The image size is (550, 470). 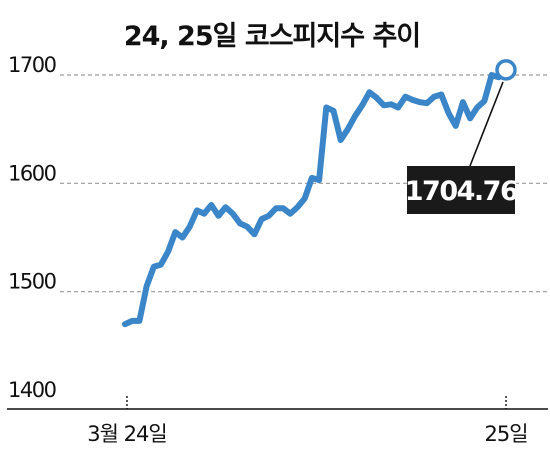 What do you see at coordinates (486, 124) in the screenshot?
I see `callout-pointer` at bounding box center [486, 124].